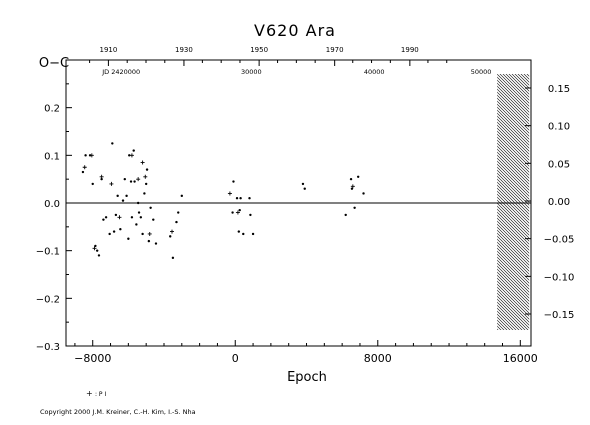 The image size is (590, 425). I want to click on y-left-tick-label: −0.2, so click(48, 299).